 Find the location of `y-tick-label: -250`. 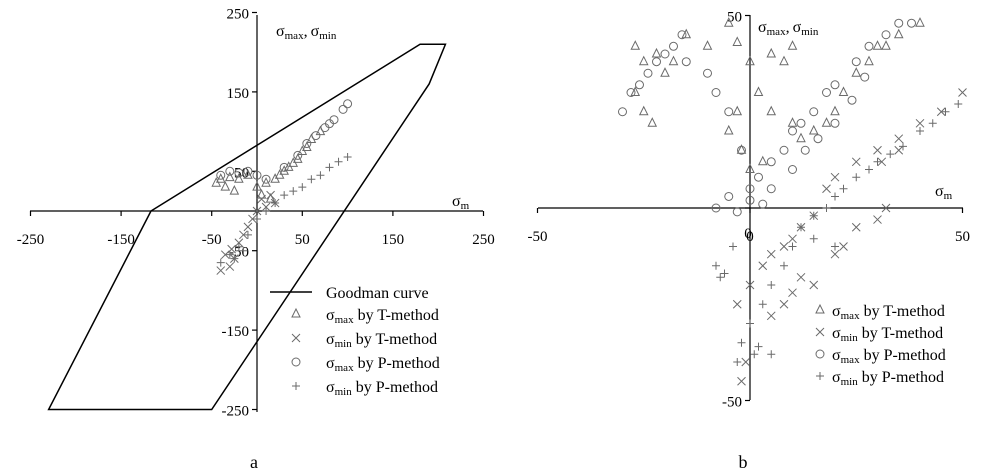

y-tick-label: -250 is located at coordinates (236, 412).